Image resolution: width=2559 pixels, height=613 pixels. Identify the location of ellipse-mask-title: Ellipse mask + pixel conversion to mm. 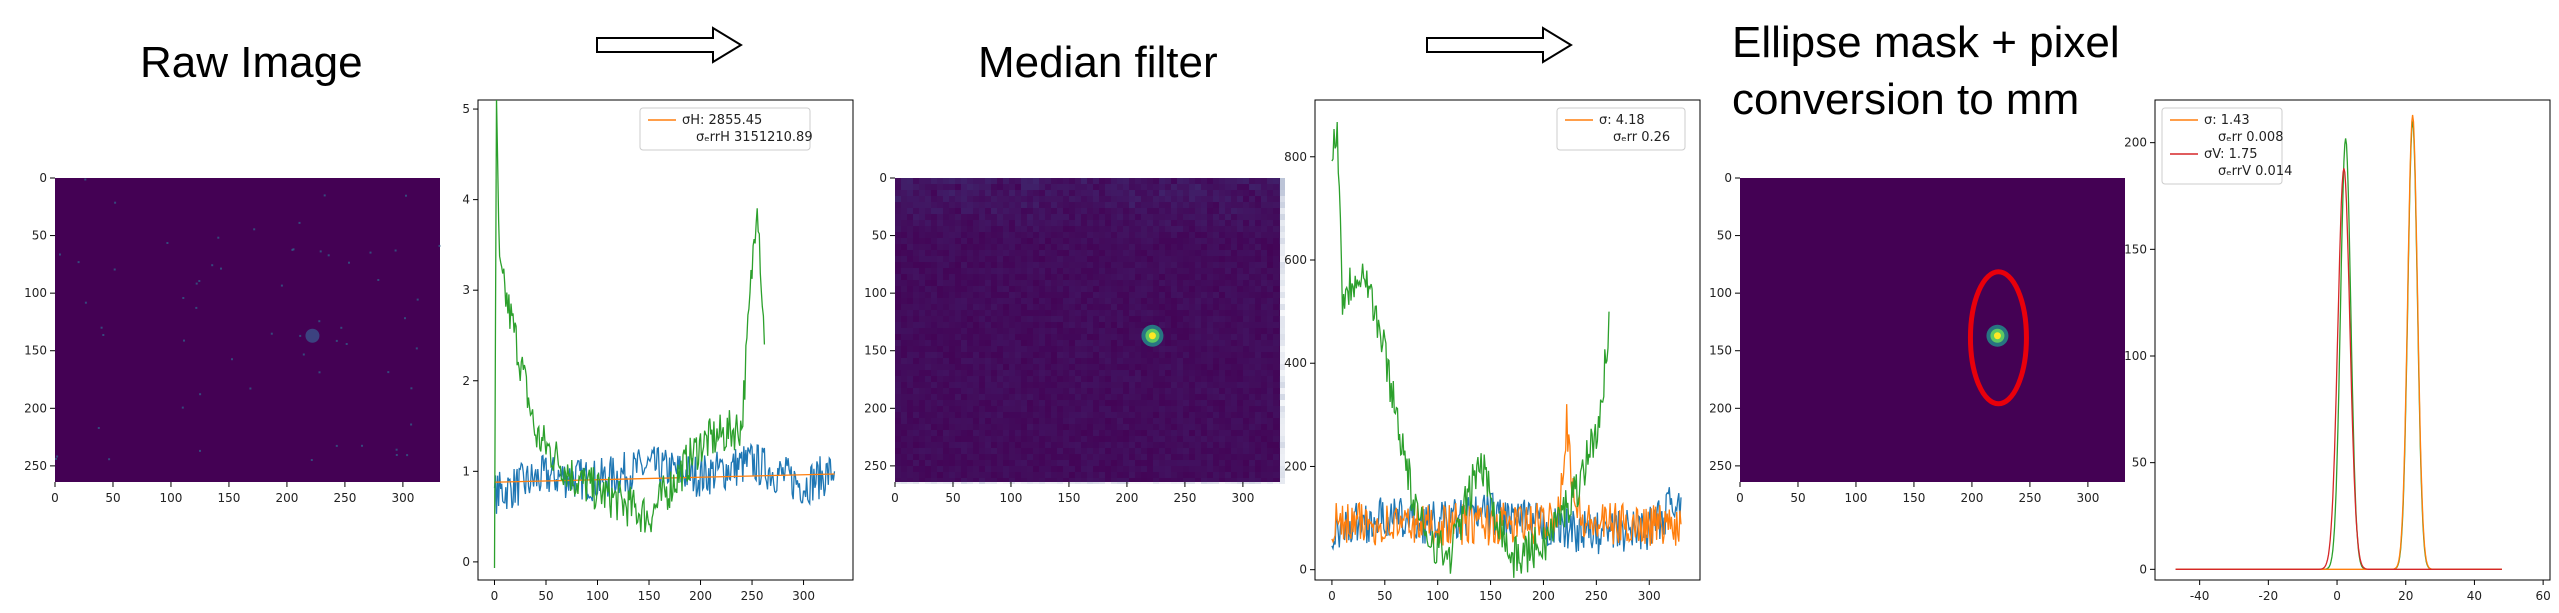
(1926, 71).